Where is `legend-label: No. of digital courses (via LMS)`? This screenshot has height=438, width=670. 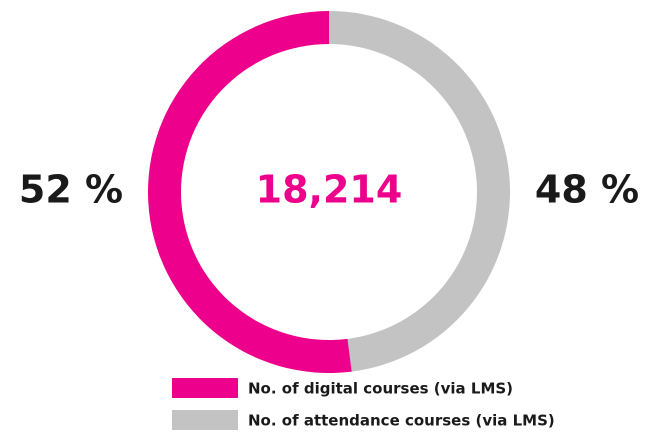
legend-label: No. of digital courses (via LMS) is located at coordinates (380, 389).